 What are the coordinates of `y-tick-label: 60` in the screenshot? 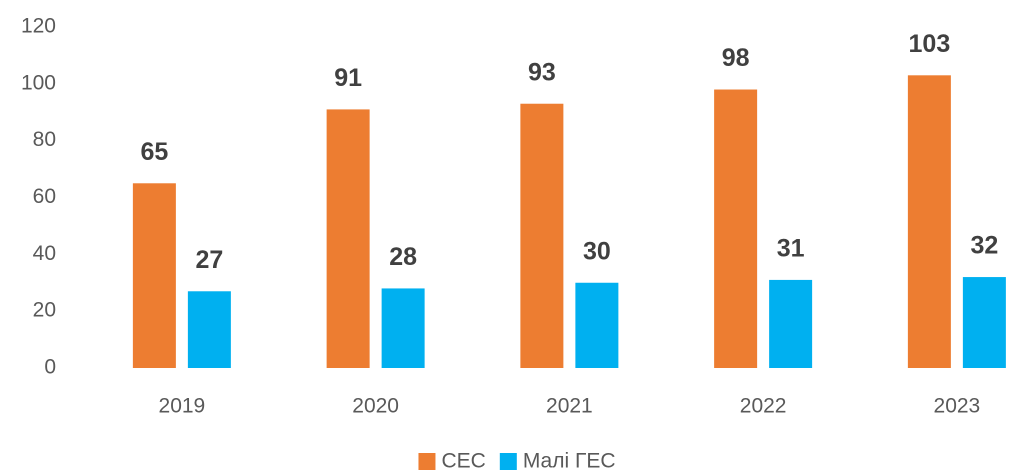 It's located at (44, 196).